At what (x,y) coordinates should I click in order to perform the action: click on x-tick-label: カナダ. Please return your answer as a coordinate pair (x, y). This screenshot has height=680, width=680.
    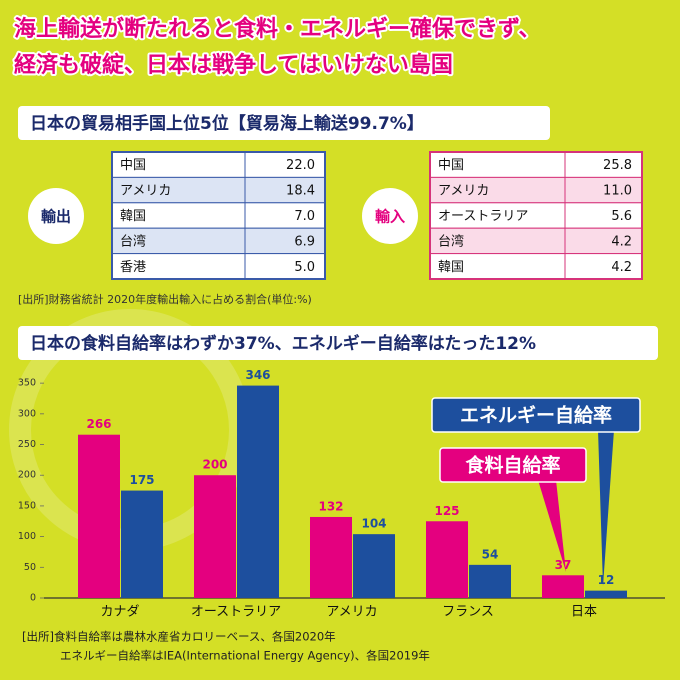
    Looking at the image, I should click on (119, 612).